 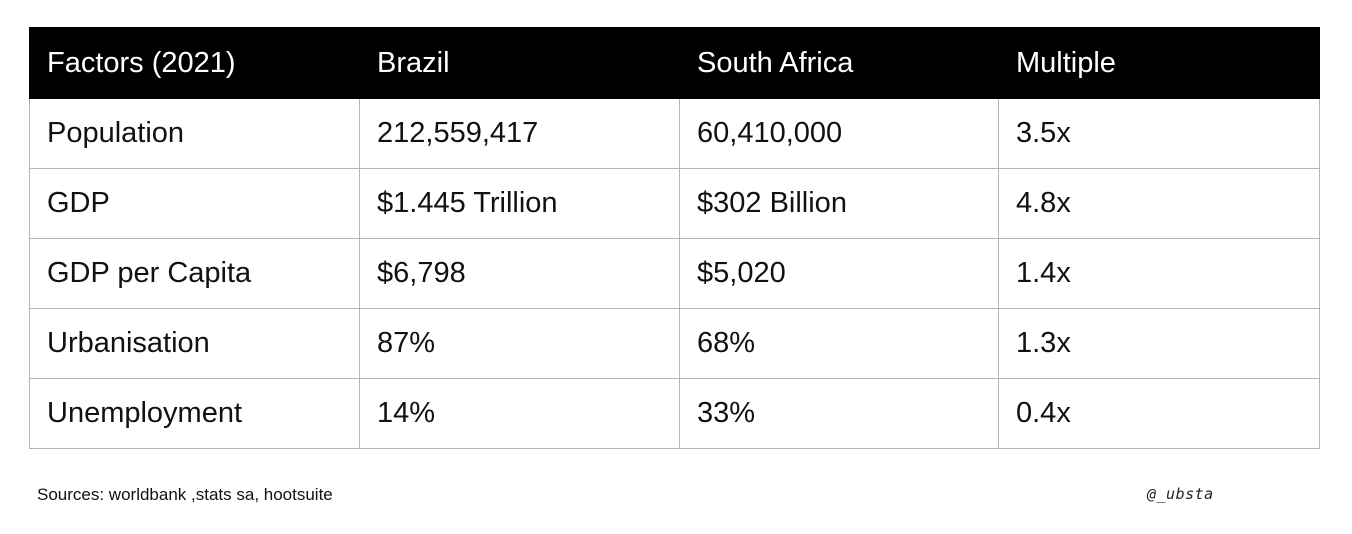 I want to click on header-south-africa: South Africa, so click(x=839, y=63).